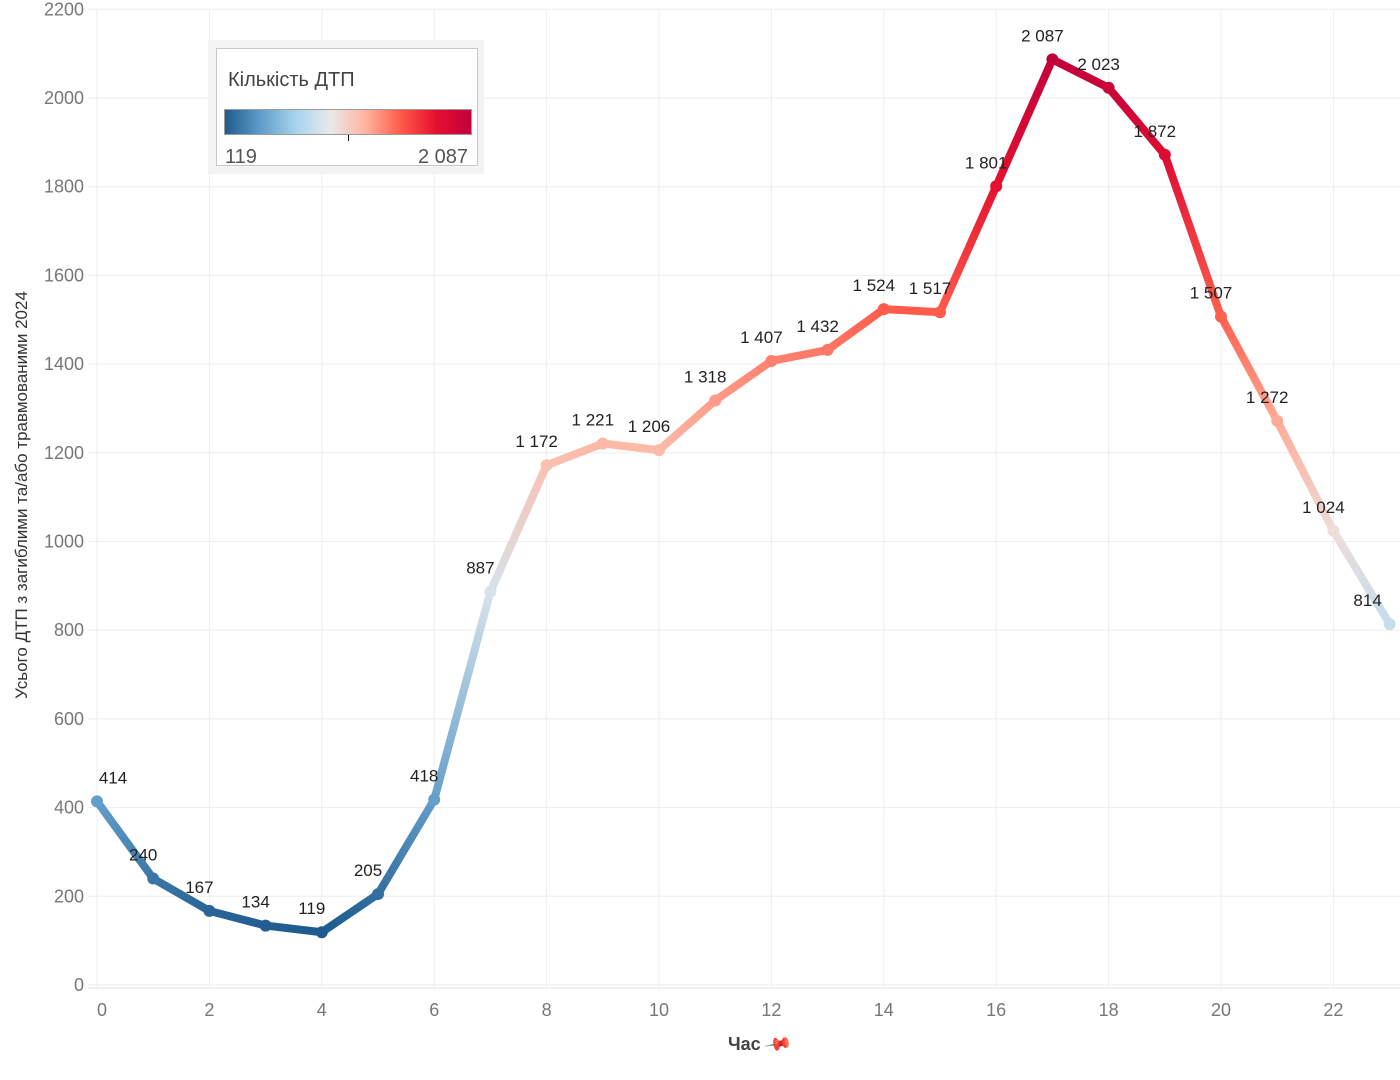  What do you see at coordinates (255, 902) in the screenshot?
I see `data-label: 134` at bounding box center [255, 902].